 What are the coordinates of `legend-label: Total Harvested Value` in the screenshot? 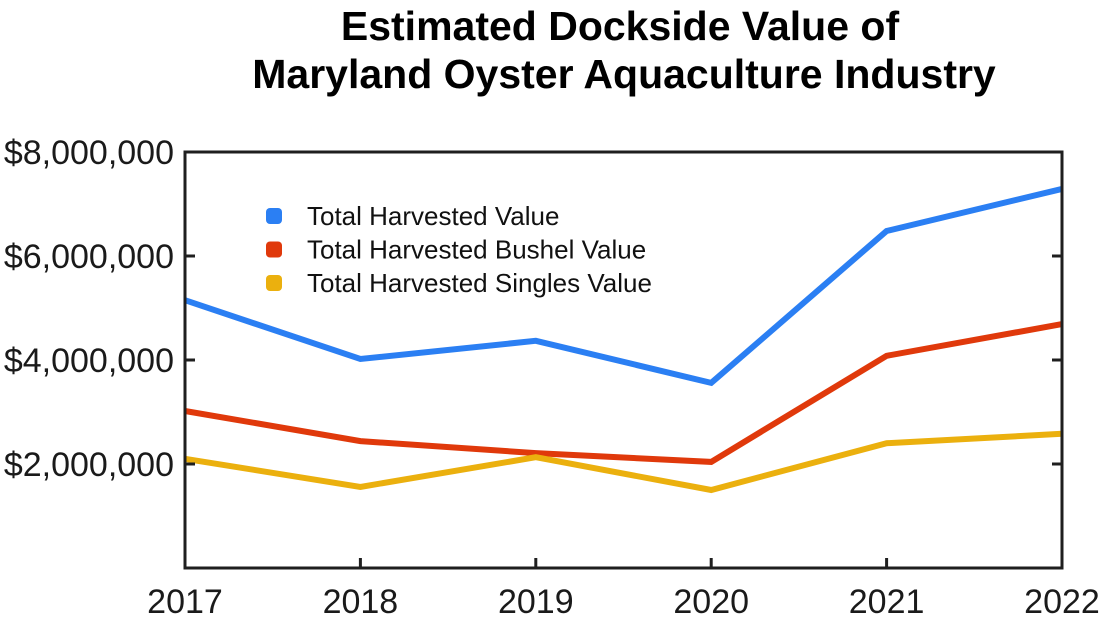 It's located at (433, 216).